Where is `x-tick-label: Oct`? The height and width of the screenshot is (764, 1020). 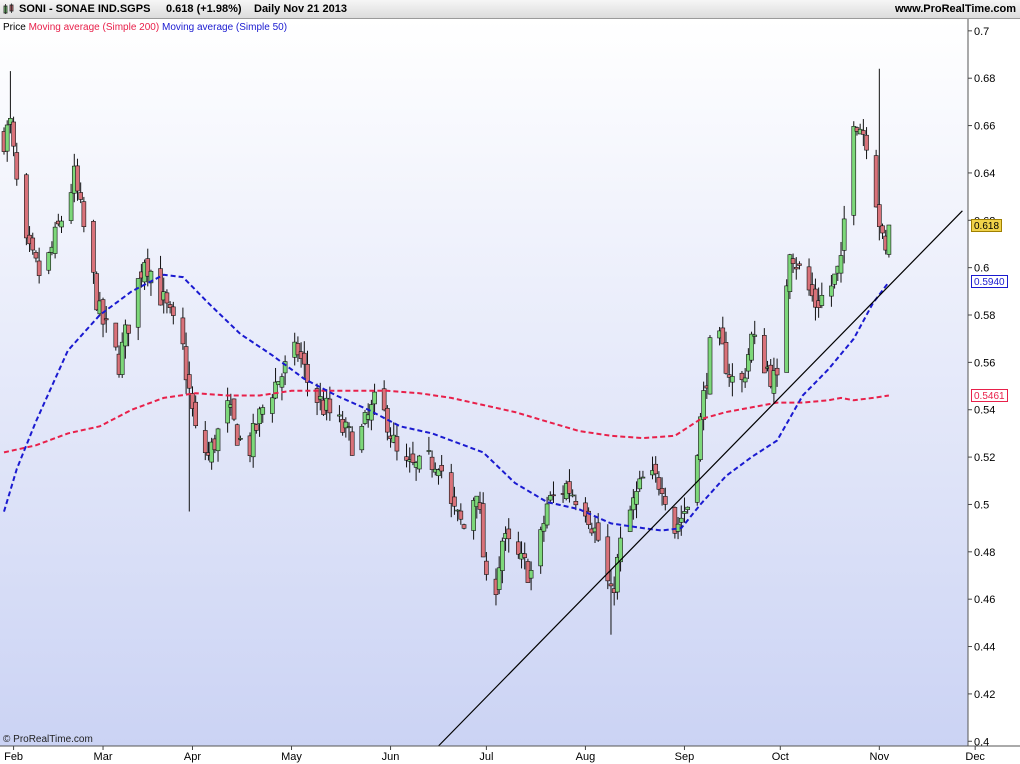 x-tick-label: Oct is located at coordinates (780, 757).